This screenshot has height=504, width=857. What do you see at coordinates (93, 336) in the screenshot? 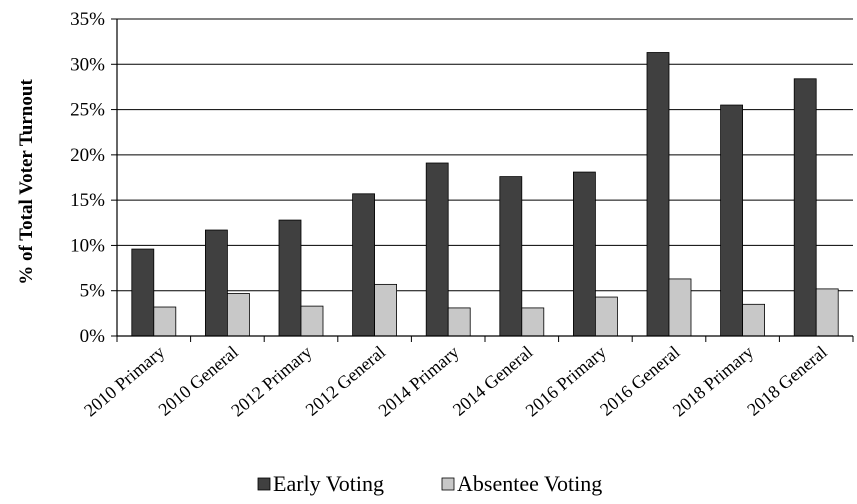
I see `y-tick-label: 0%` at bounding box center [93, 336].